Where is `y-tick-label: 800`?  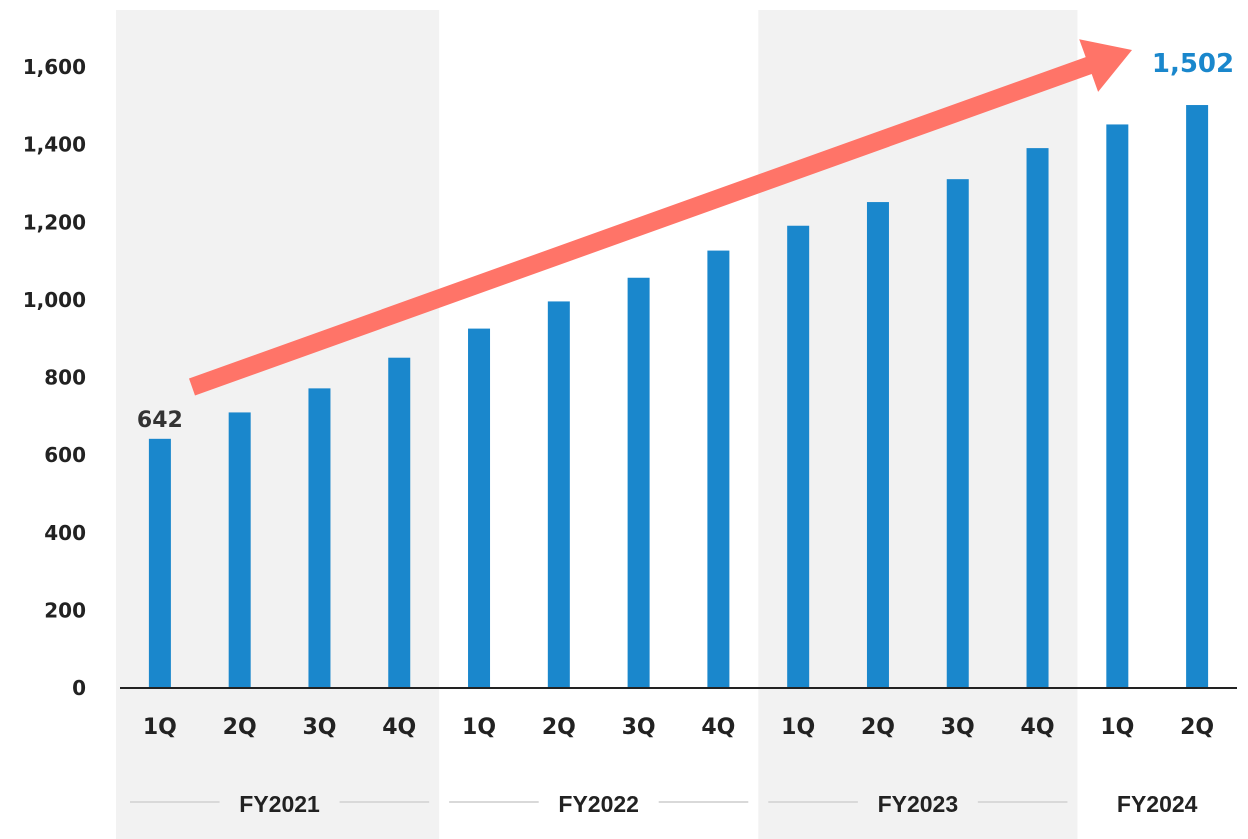 y-tick-label: 800 is located at coordinates (65, 378).